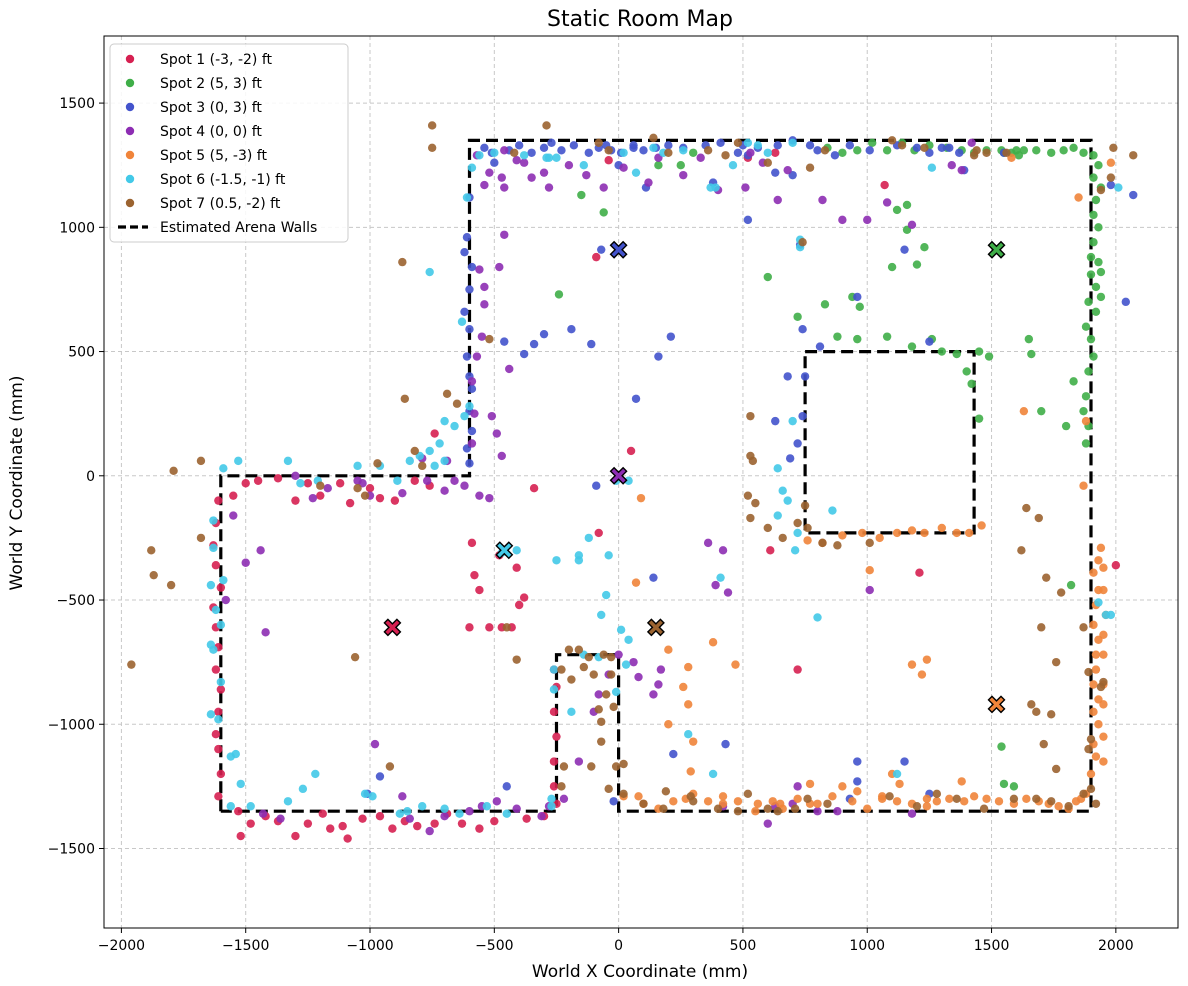  Describe the element at coordinates (220, 204) in the screenshot. I see `legend-label: Spot 7 (0.5, -2) ft` at that location.